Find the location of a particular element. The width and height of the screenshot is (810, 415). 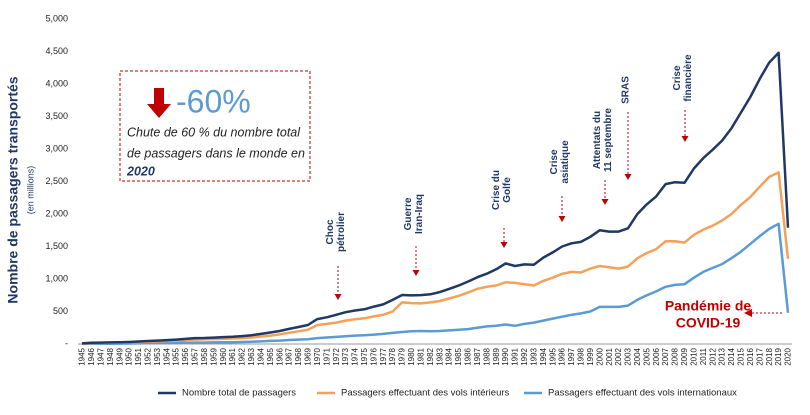

x-tick-label: 1963 is located at coordinates (251, 356).